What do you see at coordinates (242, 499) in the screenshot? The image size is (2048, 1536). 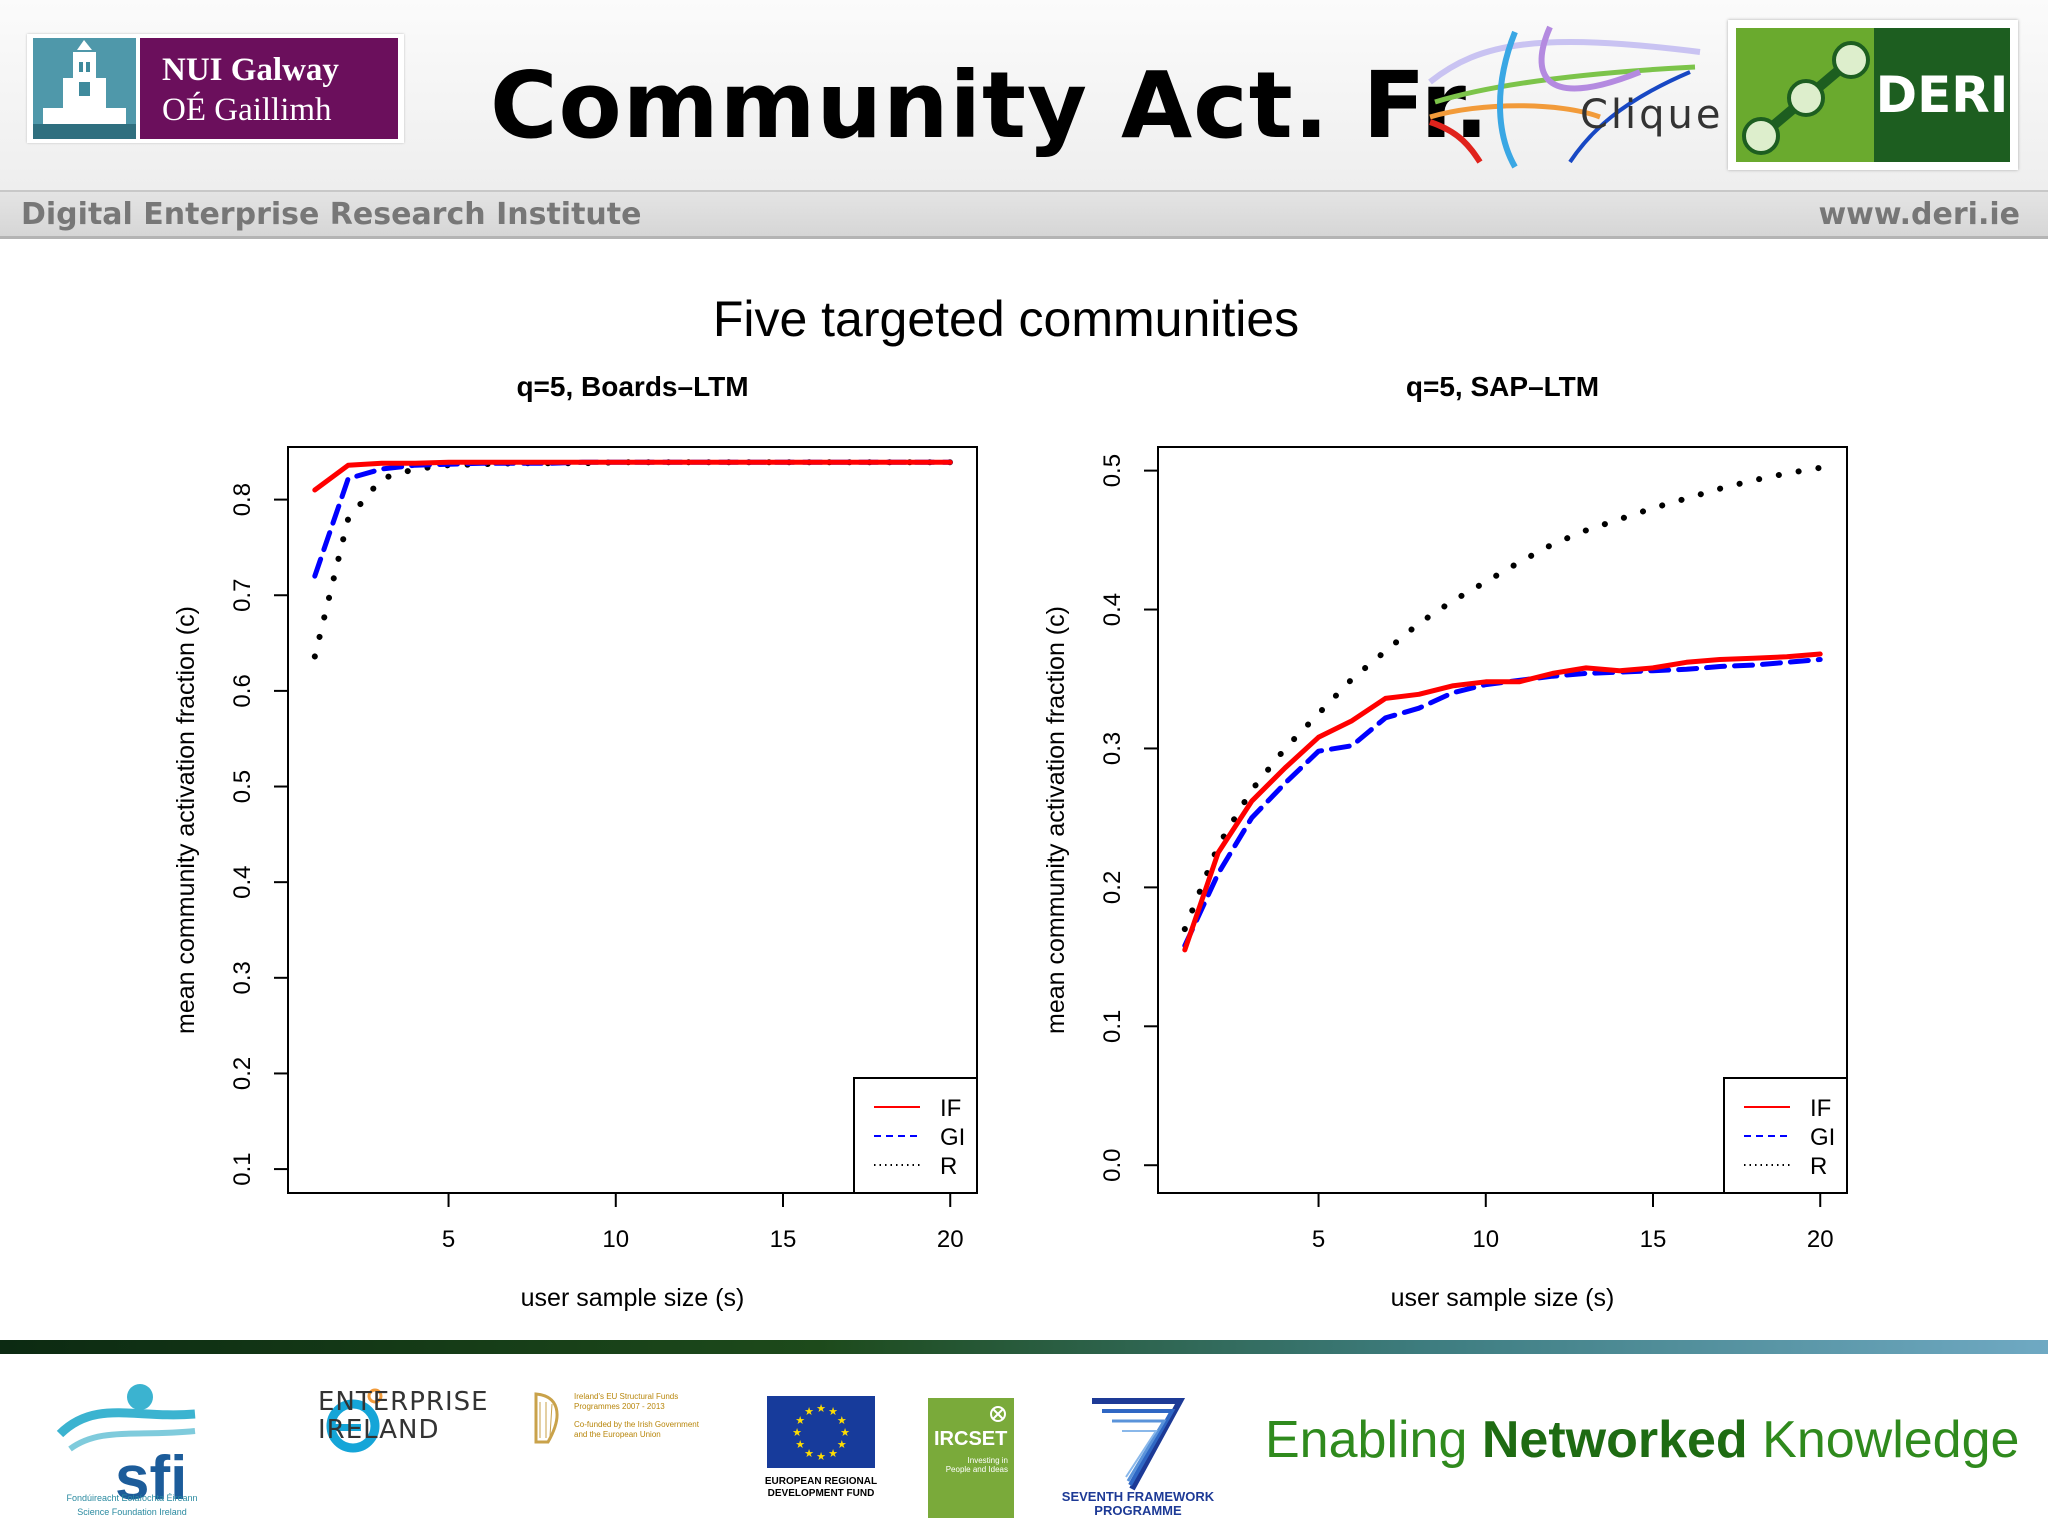 I see `y-tick-label: 0.8` at bounding box center [242, 499].